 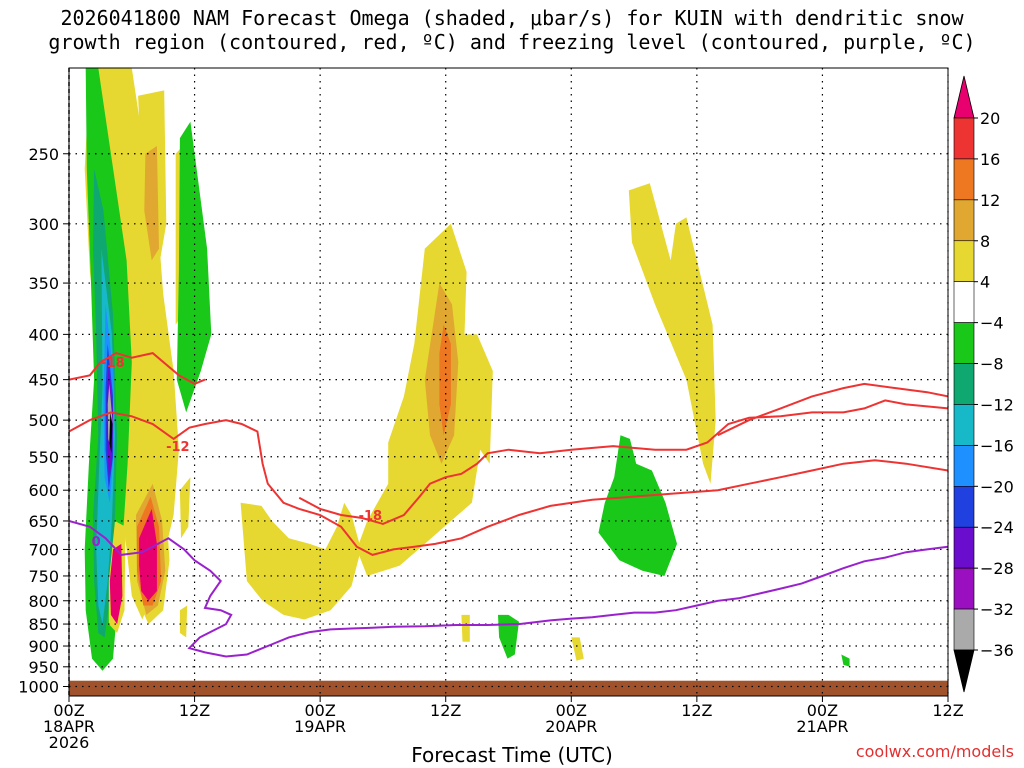 I want to click on x-tick-label: 2026, so click(x=69, y=742).